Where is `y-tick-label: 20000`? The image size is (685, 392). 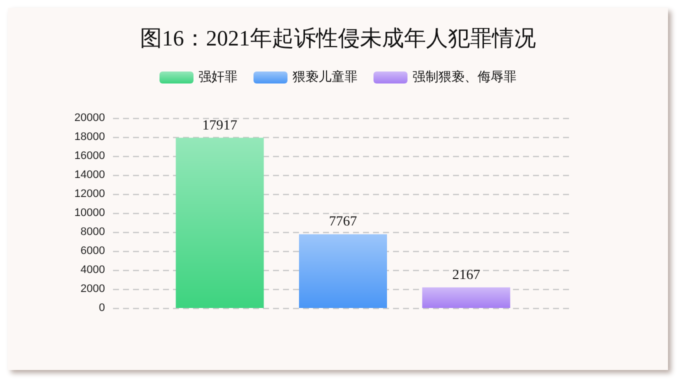 y-tick-label: 20000 is located at coordinates (89, 118).